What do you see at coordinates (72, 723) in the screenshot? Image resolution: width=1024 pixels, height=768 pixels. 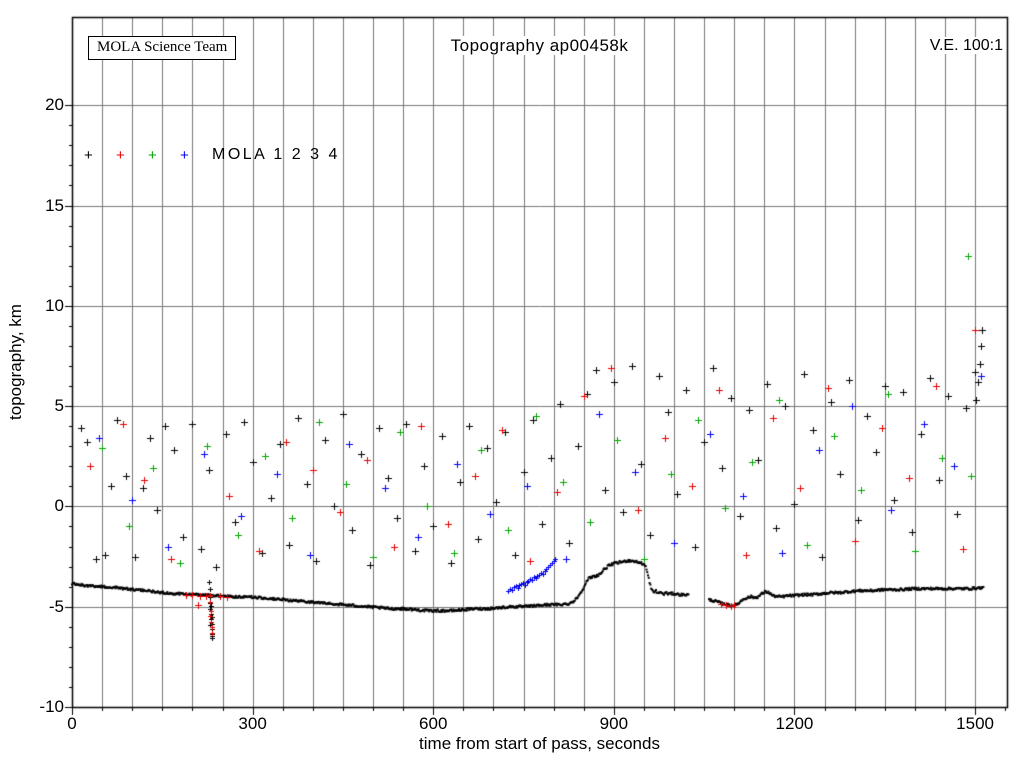 I see `x-tick-label: 0` at bounding box center [72, 723].